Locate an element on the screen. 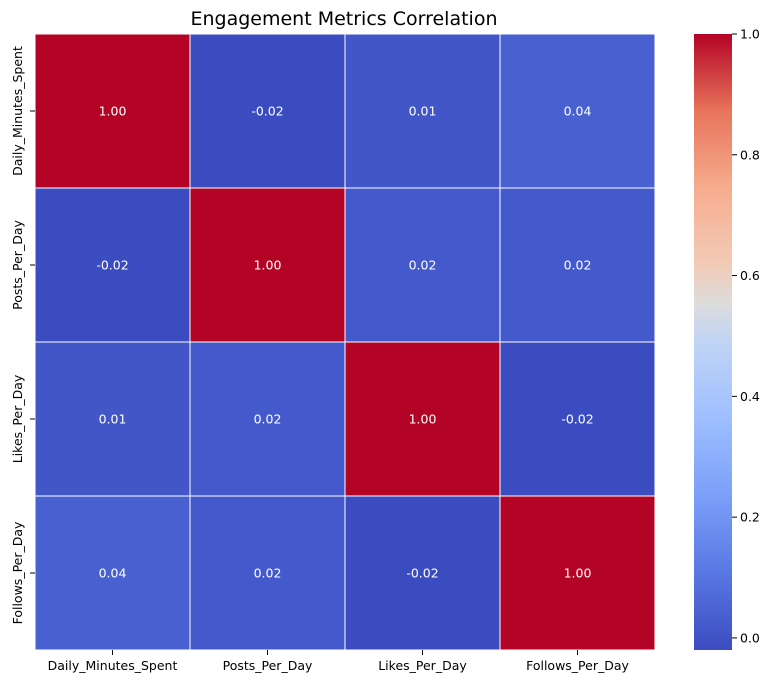 This screenshot has width=765, height=684. colorbar-tick-label: 1.0 is located at coordinates (750, 34).